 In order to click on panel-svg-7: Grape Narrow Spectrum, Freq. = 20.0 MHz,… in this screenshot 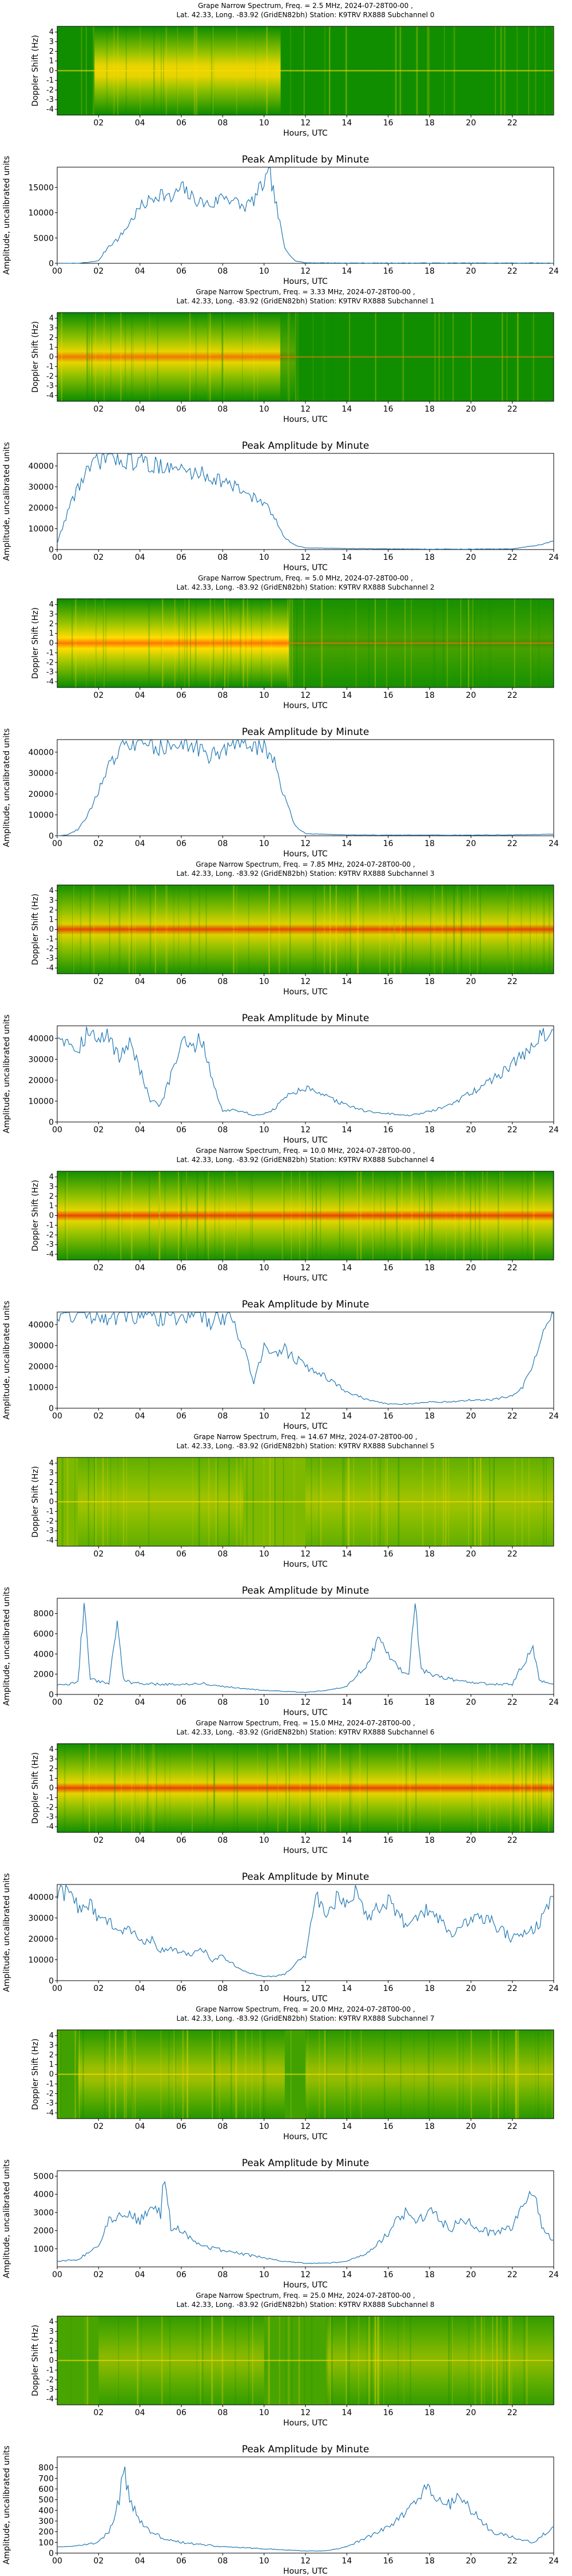, I will do `click(280, 2147)`.